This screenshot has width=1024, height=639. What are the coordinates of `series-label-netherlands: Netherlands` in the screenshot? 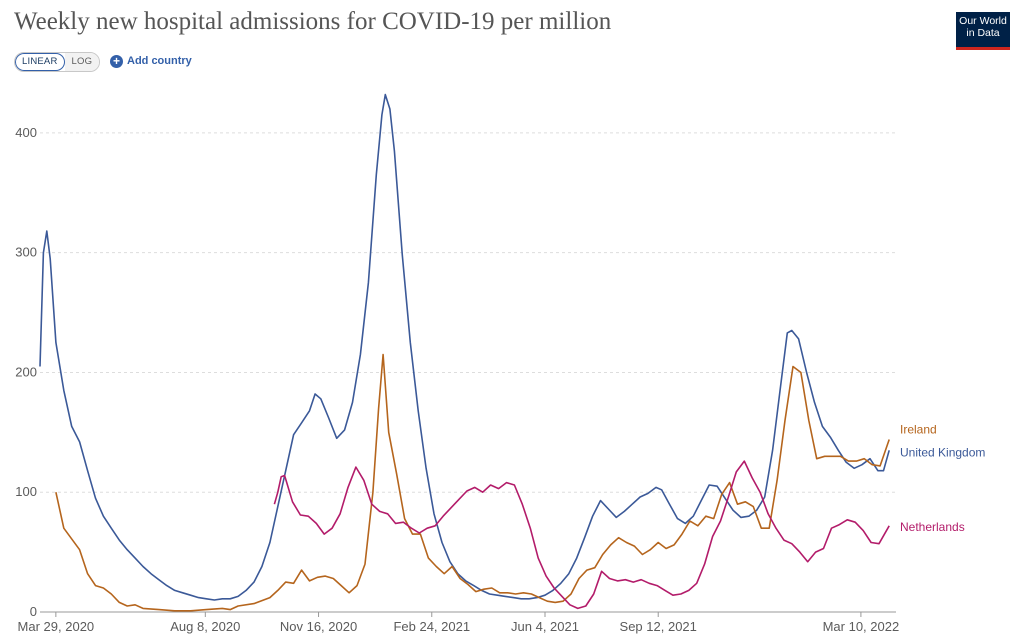 It's located at (932, 527).